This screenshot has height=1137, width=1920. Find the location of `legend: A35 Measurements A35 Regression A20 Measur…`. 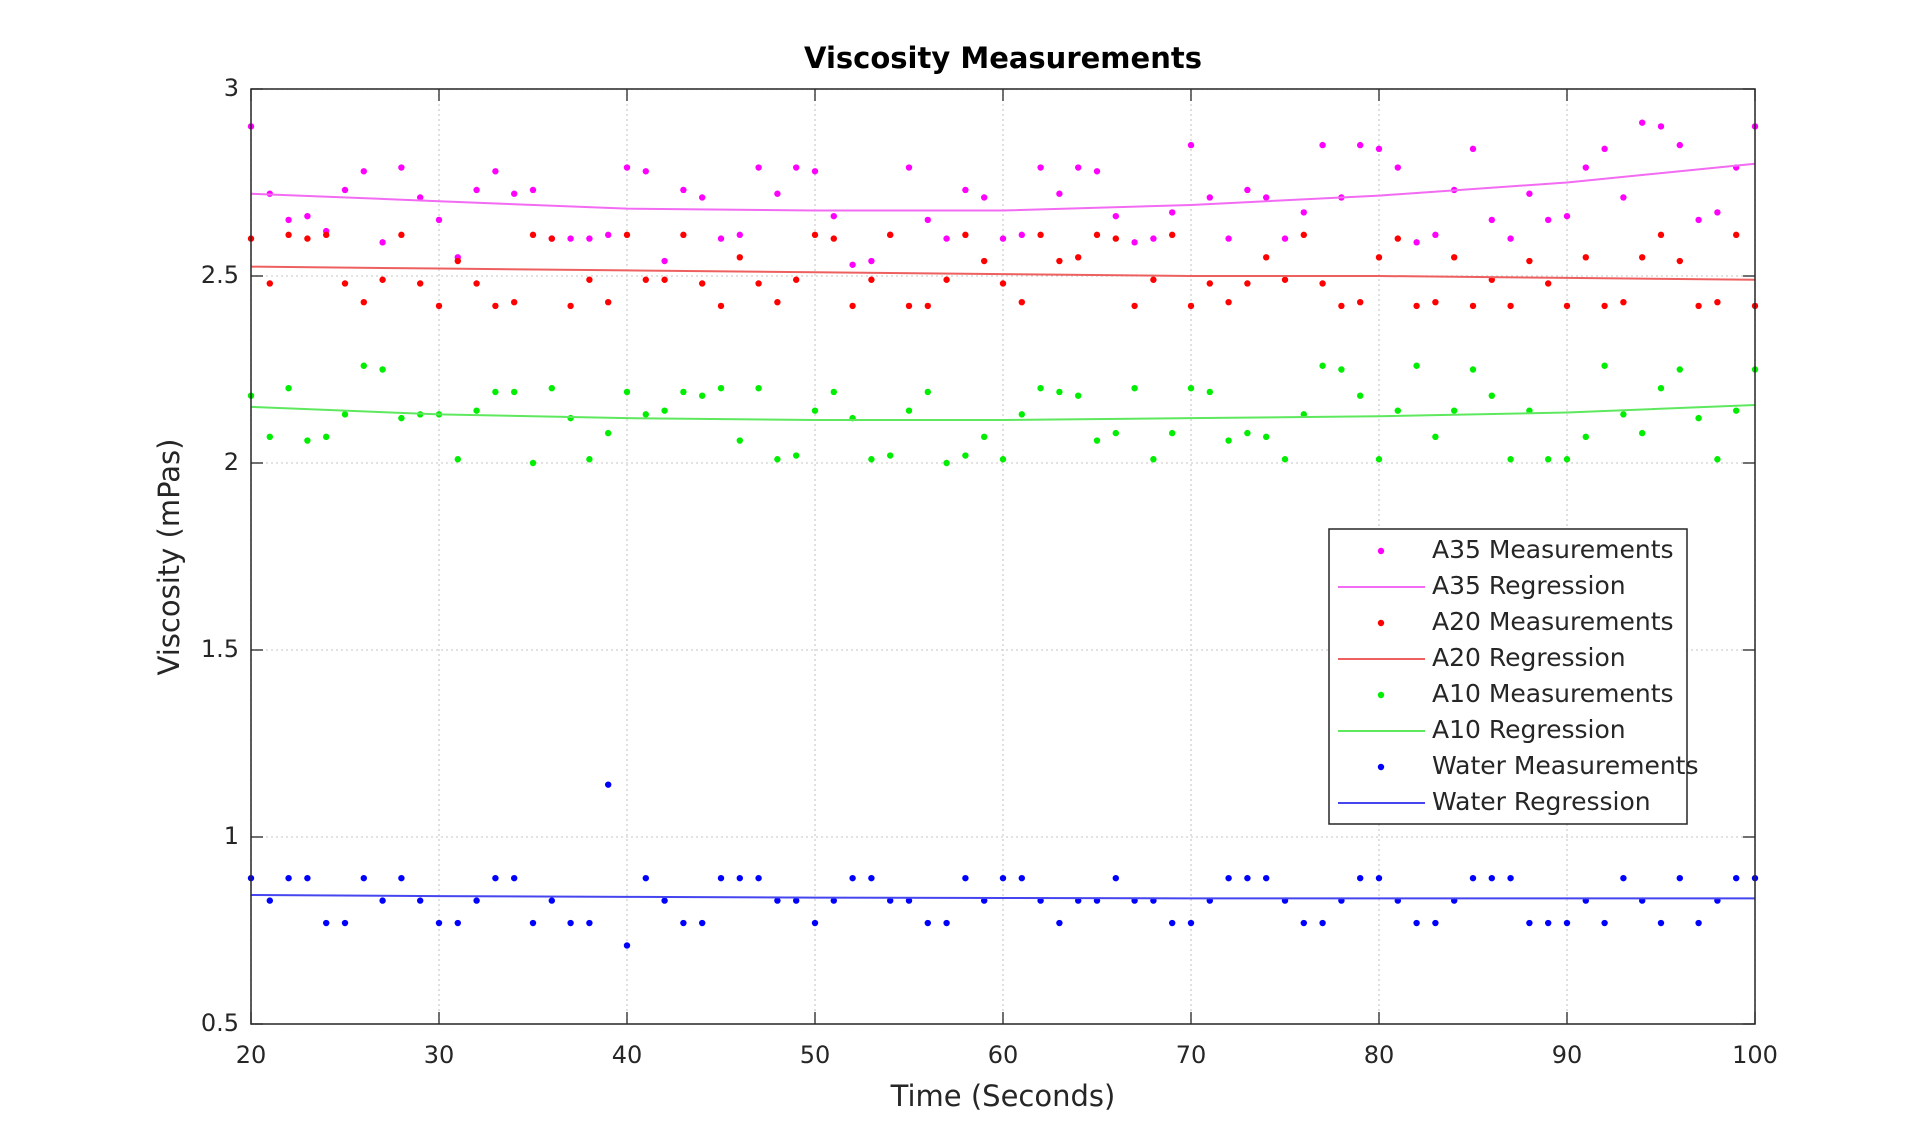

legend: A35 Measurements A35 Regression A20 Measur… is located at coordinates (1513, 676).